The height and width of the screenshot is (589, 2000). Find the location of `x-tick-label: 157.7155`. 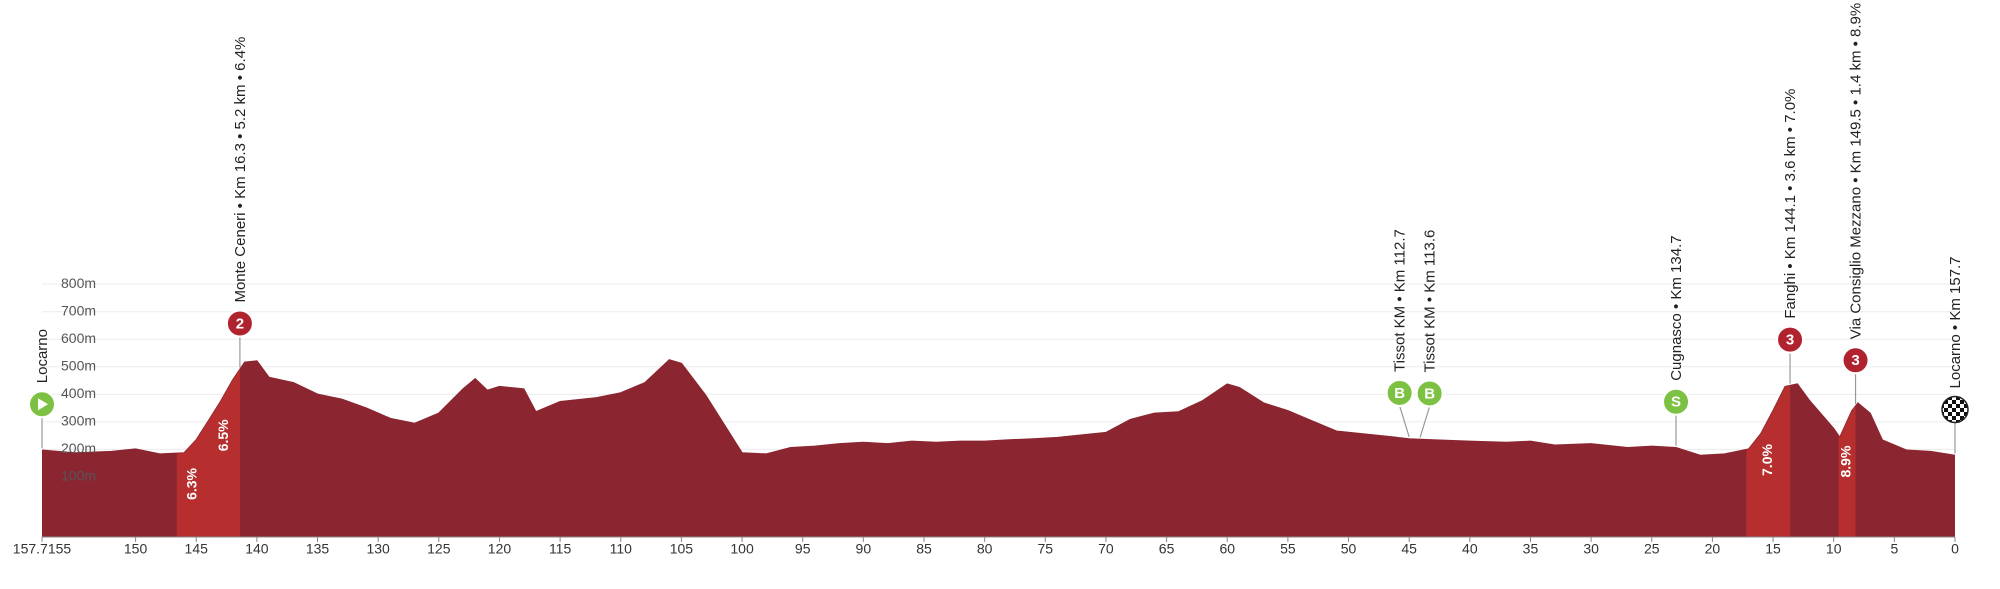

x-tick-label: 157.7155 is located at coordinates (42, 549).